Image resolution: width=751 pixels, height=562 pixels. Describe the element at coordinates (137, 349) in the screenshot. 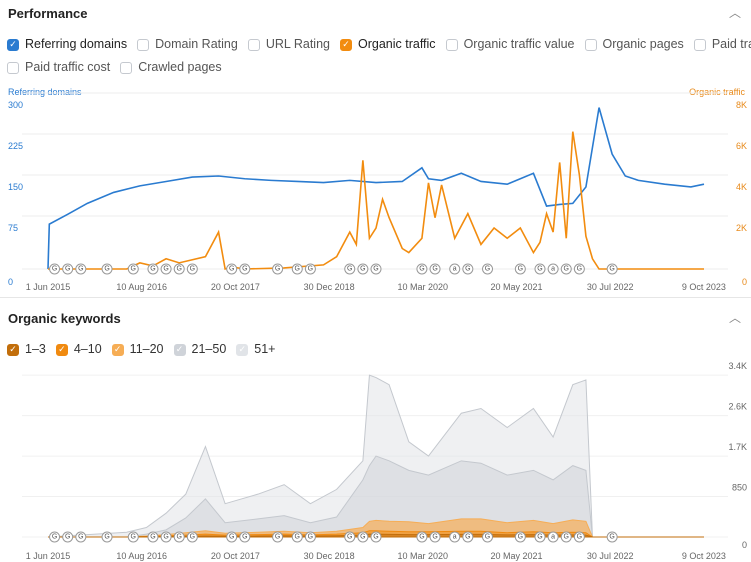

I see `checkbox-11-20: ✓ 11–20` at that location.